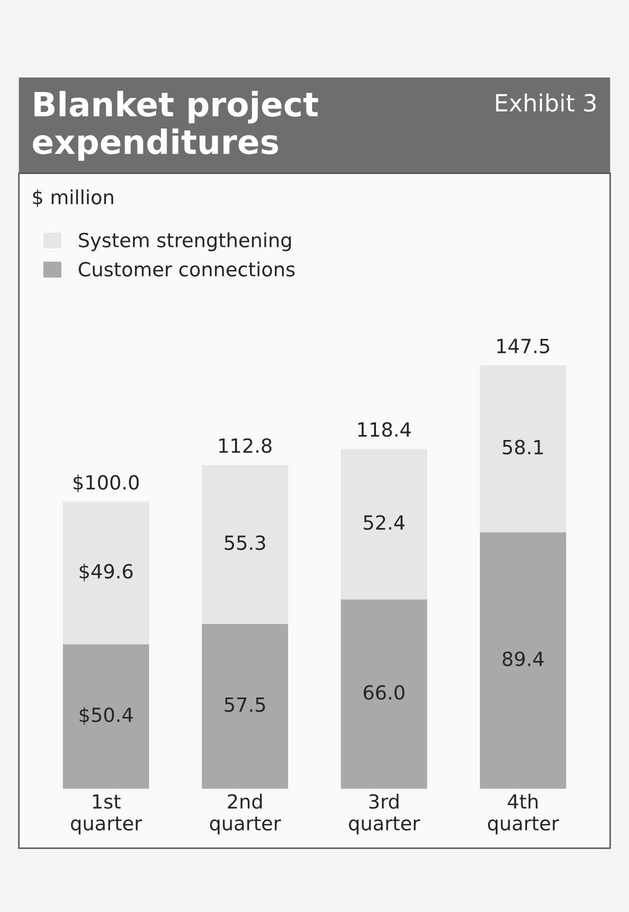 The height and width of the screenshot is (912, 629). Describe the element at coordinates (73, 198) in the screenshot. I see `text: $ million` at that location.